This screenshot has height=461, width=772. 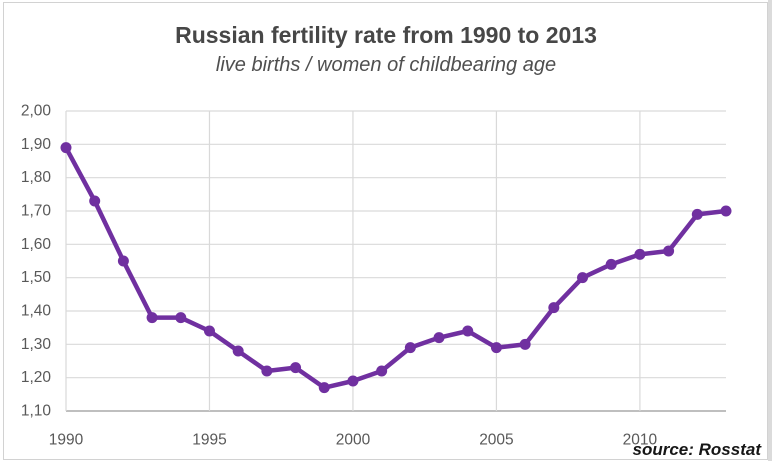 What do you see at coordinates (36, 111) in the screenshot?
I see `y-tick-label: 2,00` at bounding box center [36, 111].